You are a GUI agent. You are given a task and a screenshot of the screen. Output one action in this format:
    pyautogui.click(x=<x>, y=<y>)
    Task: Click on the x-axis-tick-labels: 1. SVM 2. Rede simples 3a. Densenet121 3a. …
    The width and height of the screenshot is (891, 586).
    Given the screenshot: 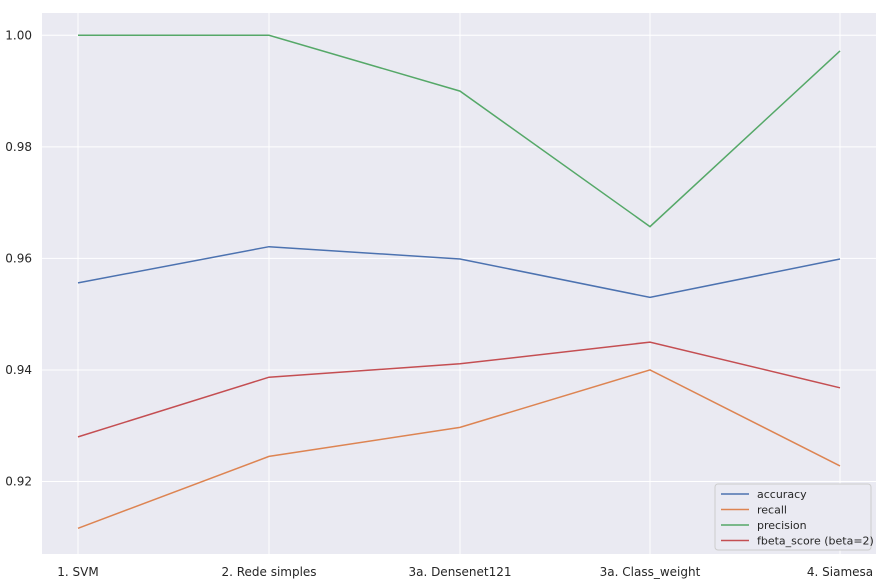 What is the action you would take?
    pyautogui.click(x=465, y=572)
    